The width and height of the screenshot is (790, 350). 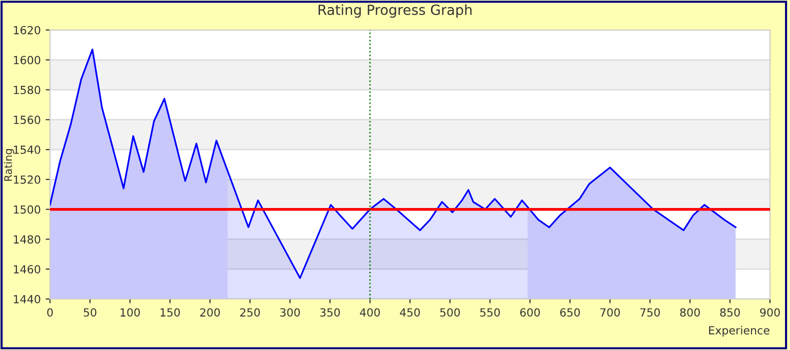 I want to click on x-tick-label: 750, so click(x=650, y=312).